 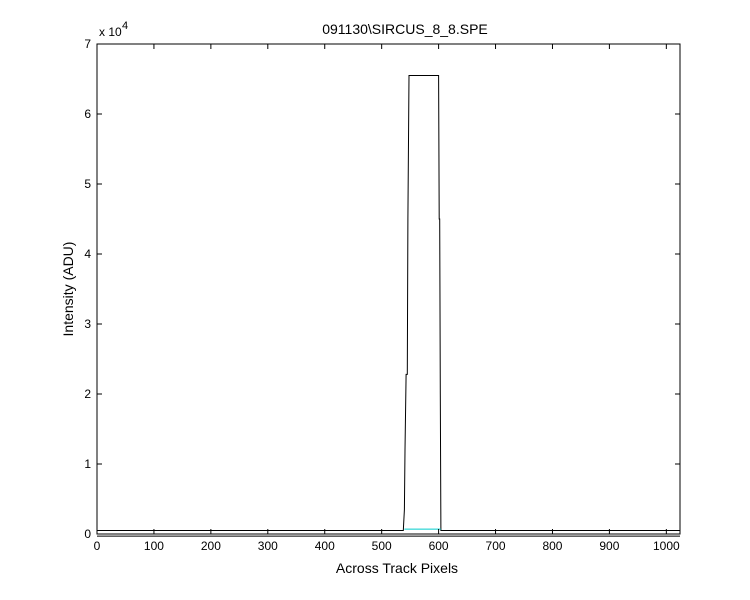 I want to click on chart-title: 091130\SIRCUS_8_8.SPE, so click(x=405, y=29).